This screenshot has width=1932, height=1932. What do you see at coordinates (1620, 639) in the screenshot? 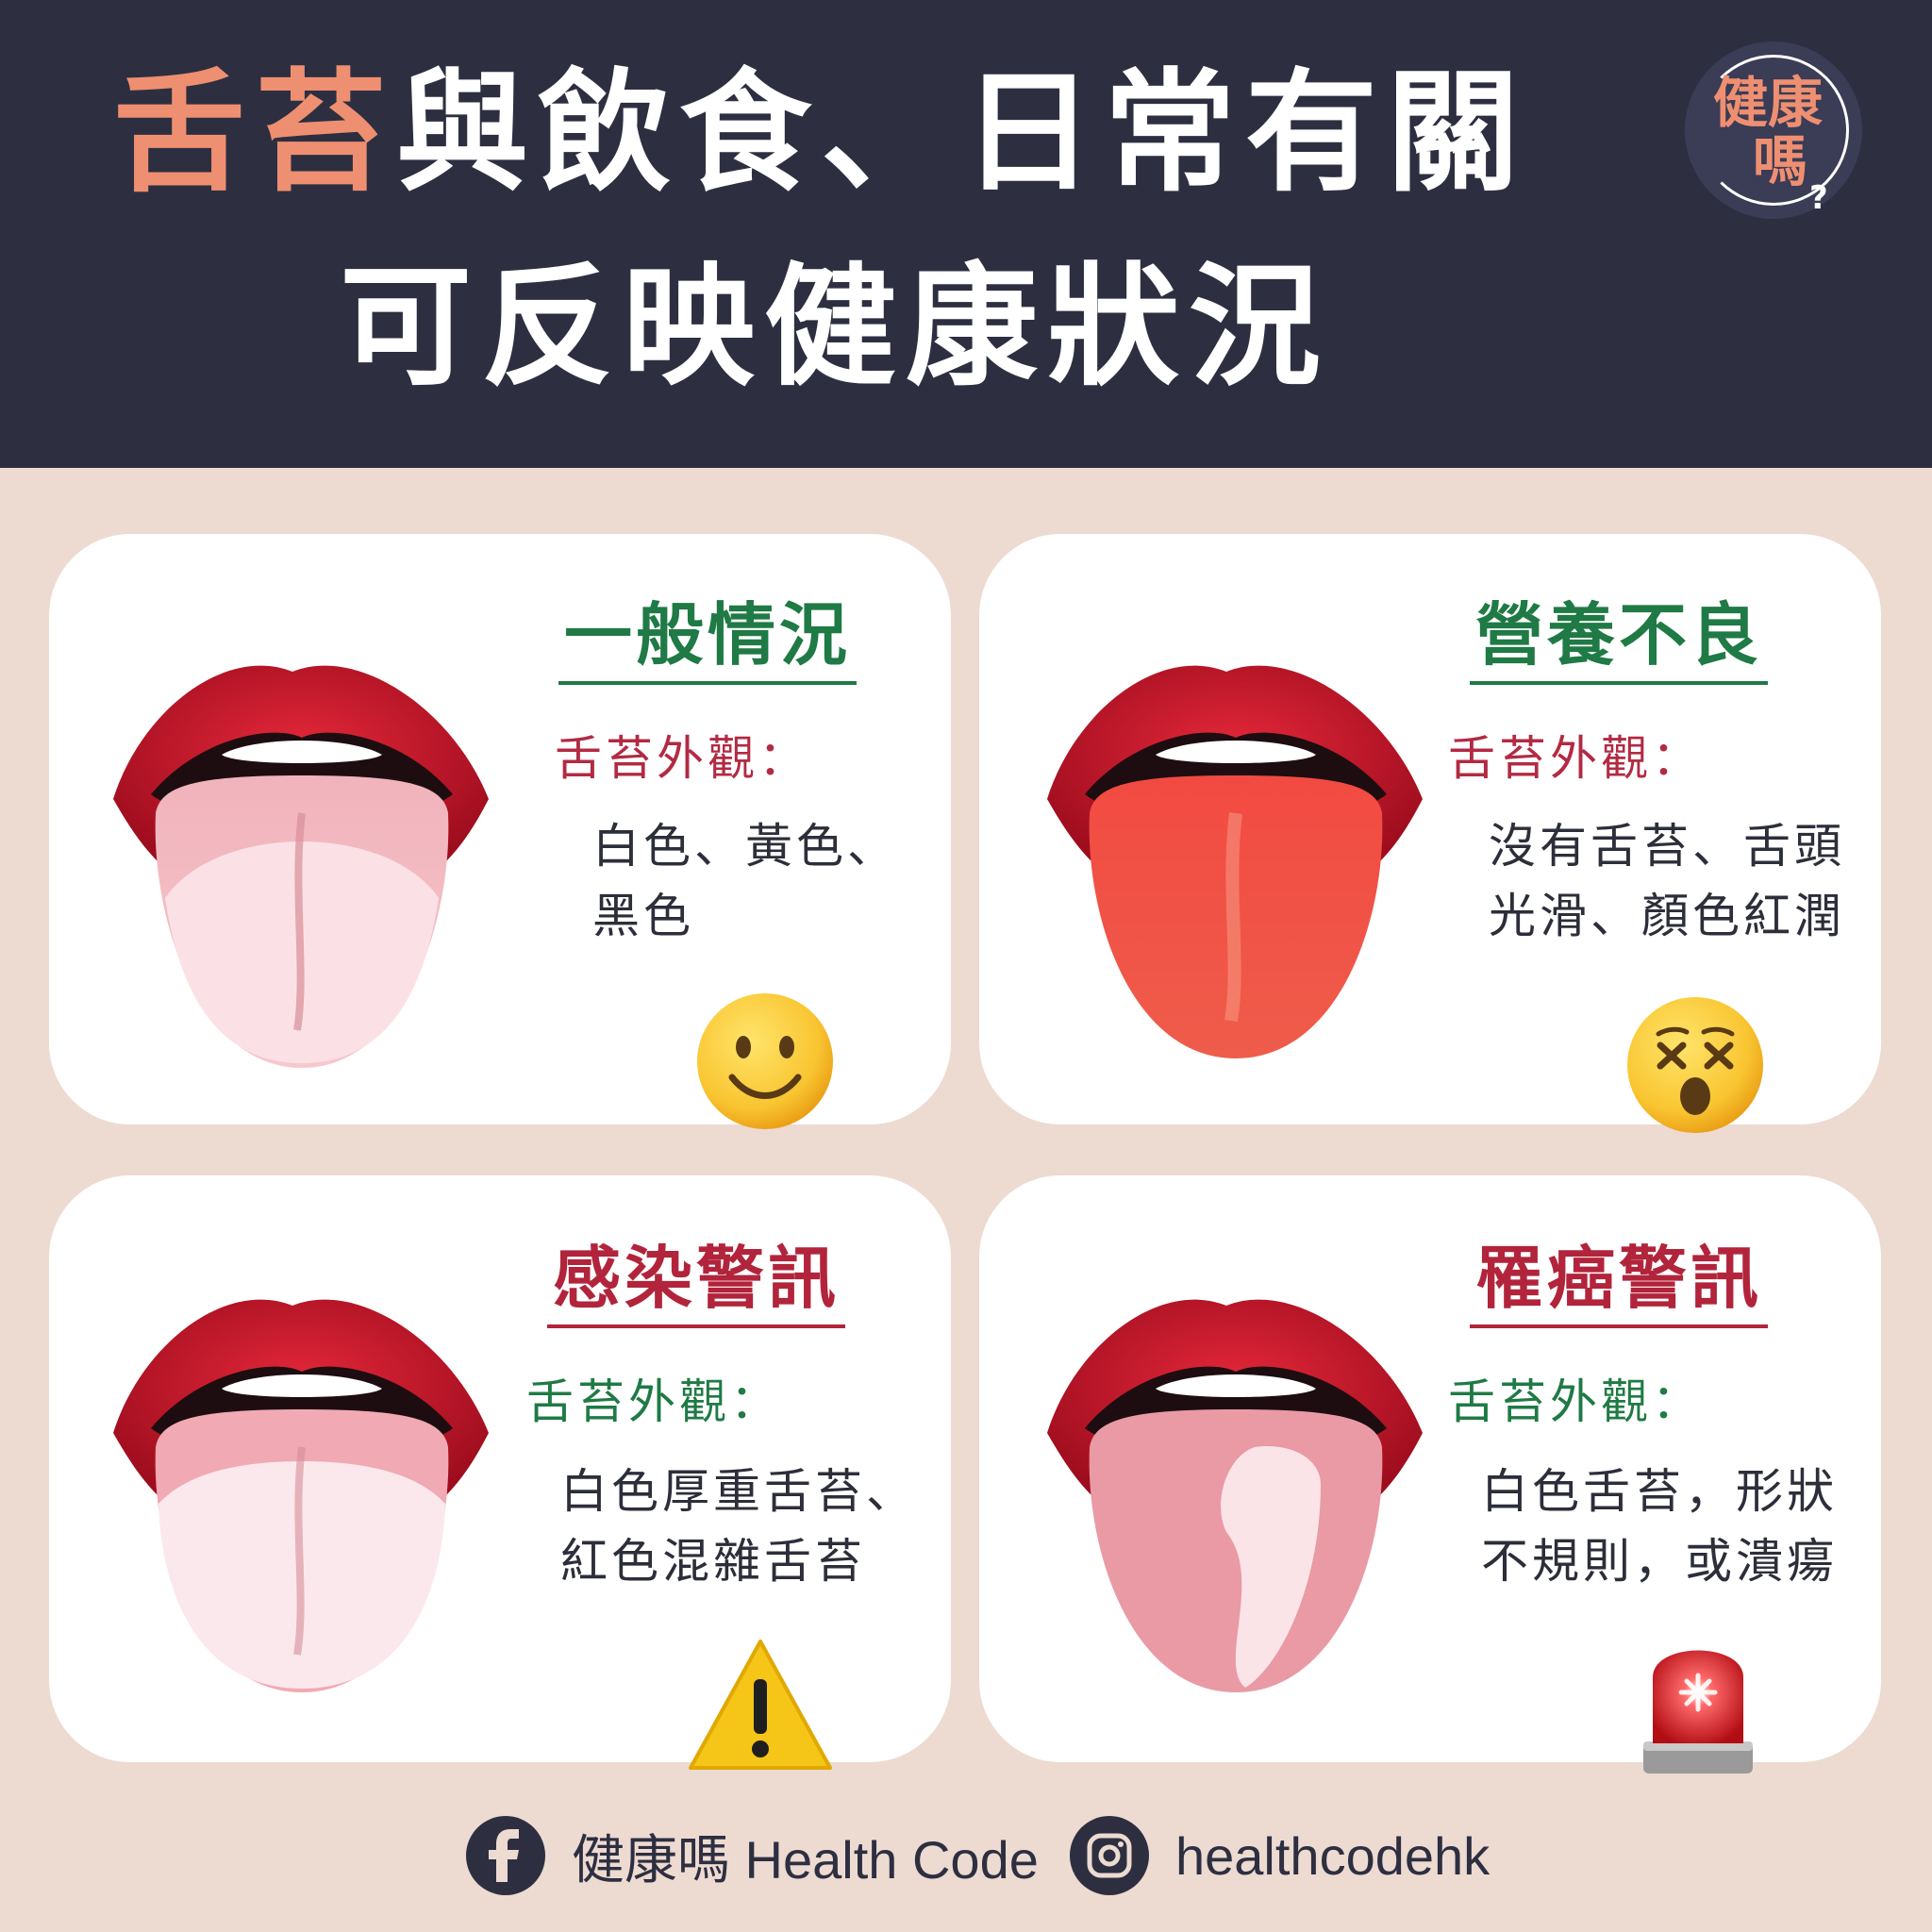
I see `card-title-malnutrition: 營養不良` at bounding box center [1620, 639].